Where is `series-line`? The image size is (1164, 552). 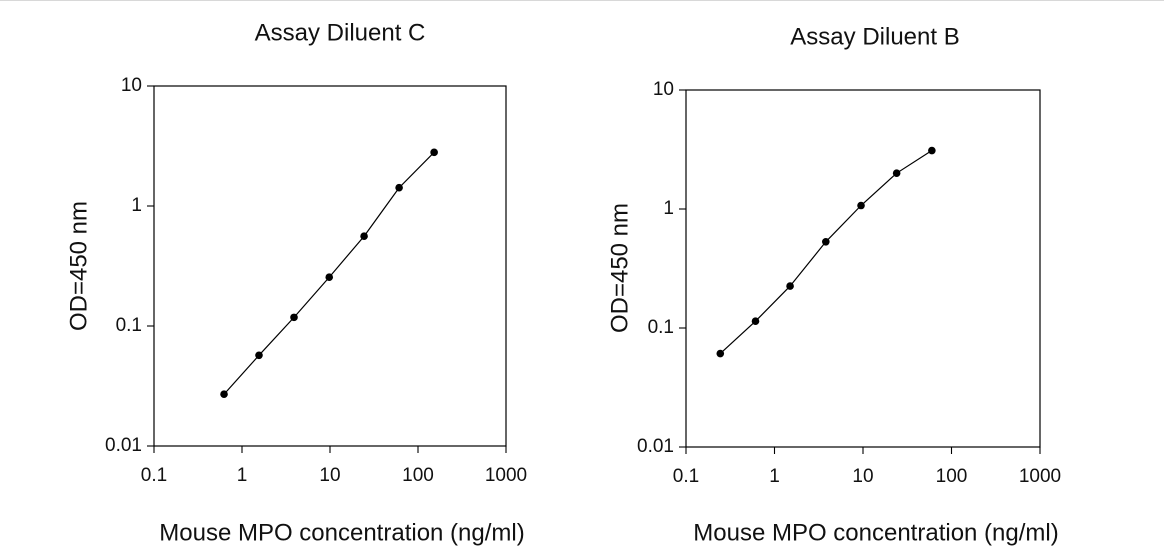 series-line is located at coordinates (826, 252).